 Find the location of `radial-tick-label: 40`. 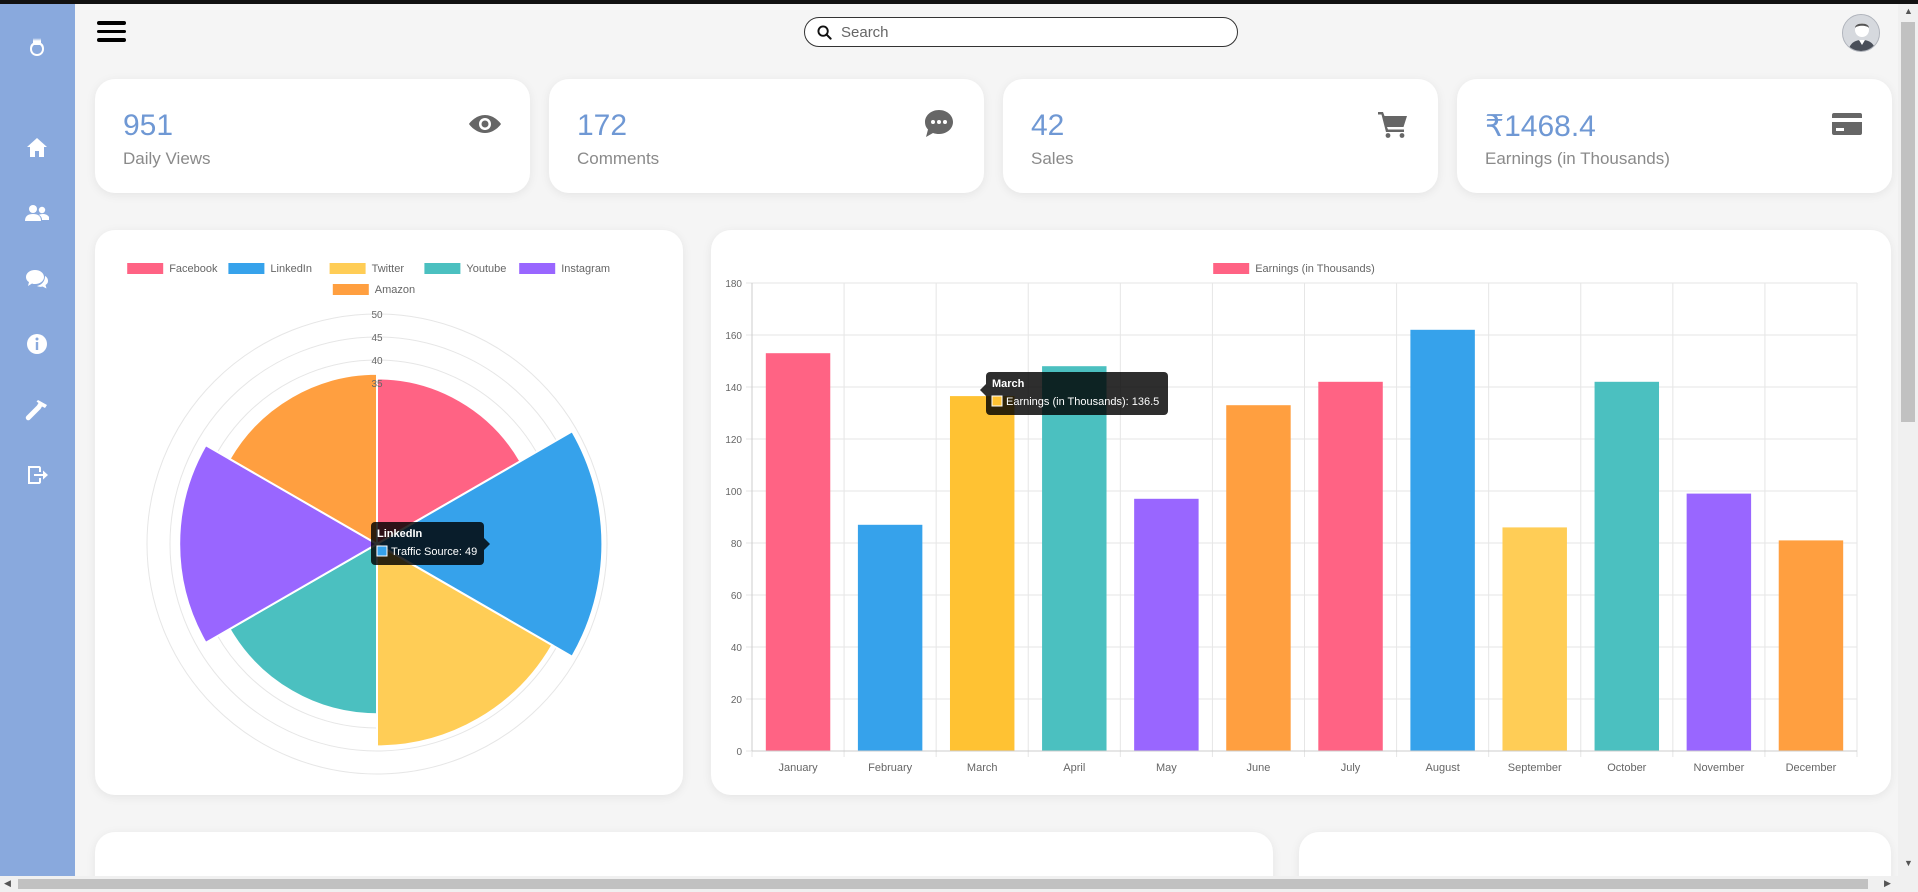

radial-tick-label: 40 is located at coordinates (377, 361).